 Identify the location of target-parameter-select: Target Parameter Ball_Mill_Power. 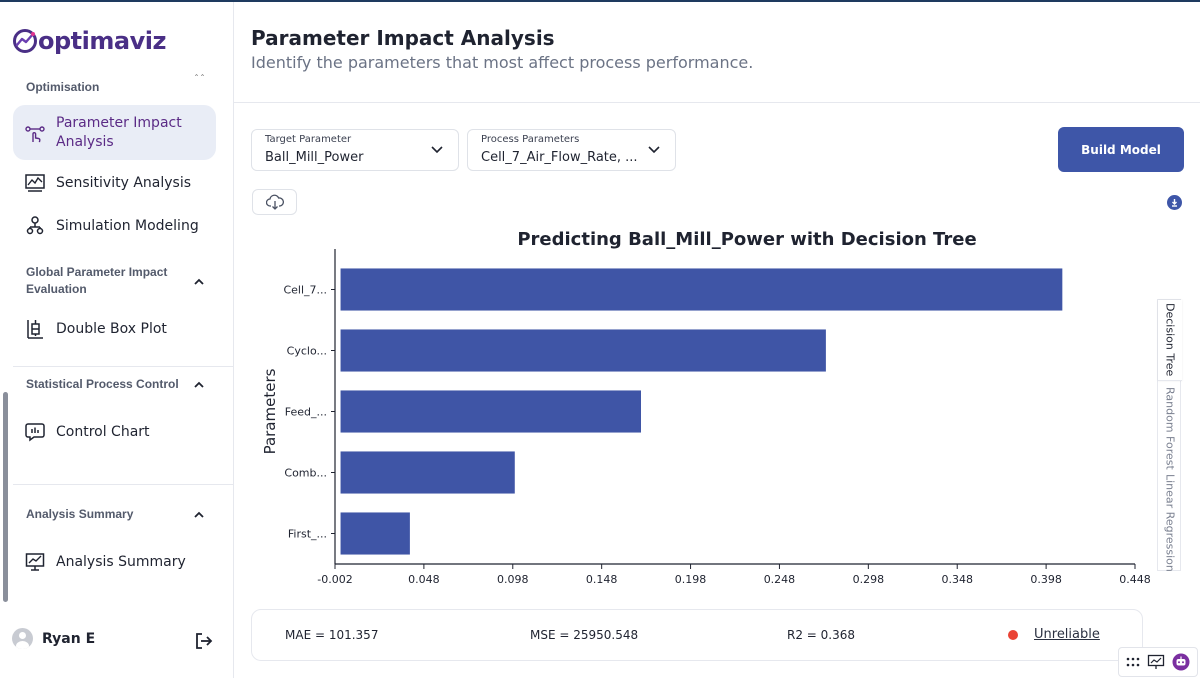
(355, 150).